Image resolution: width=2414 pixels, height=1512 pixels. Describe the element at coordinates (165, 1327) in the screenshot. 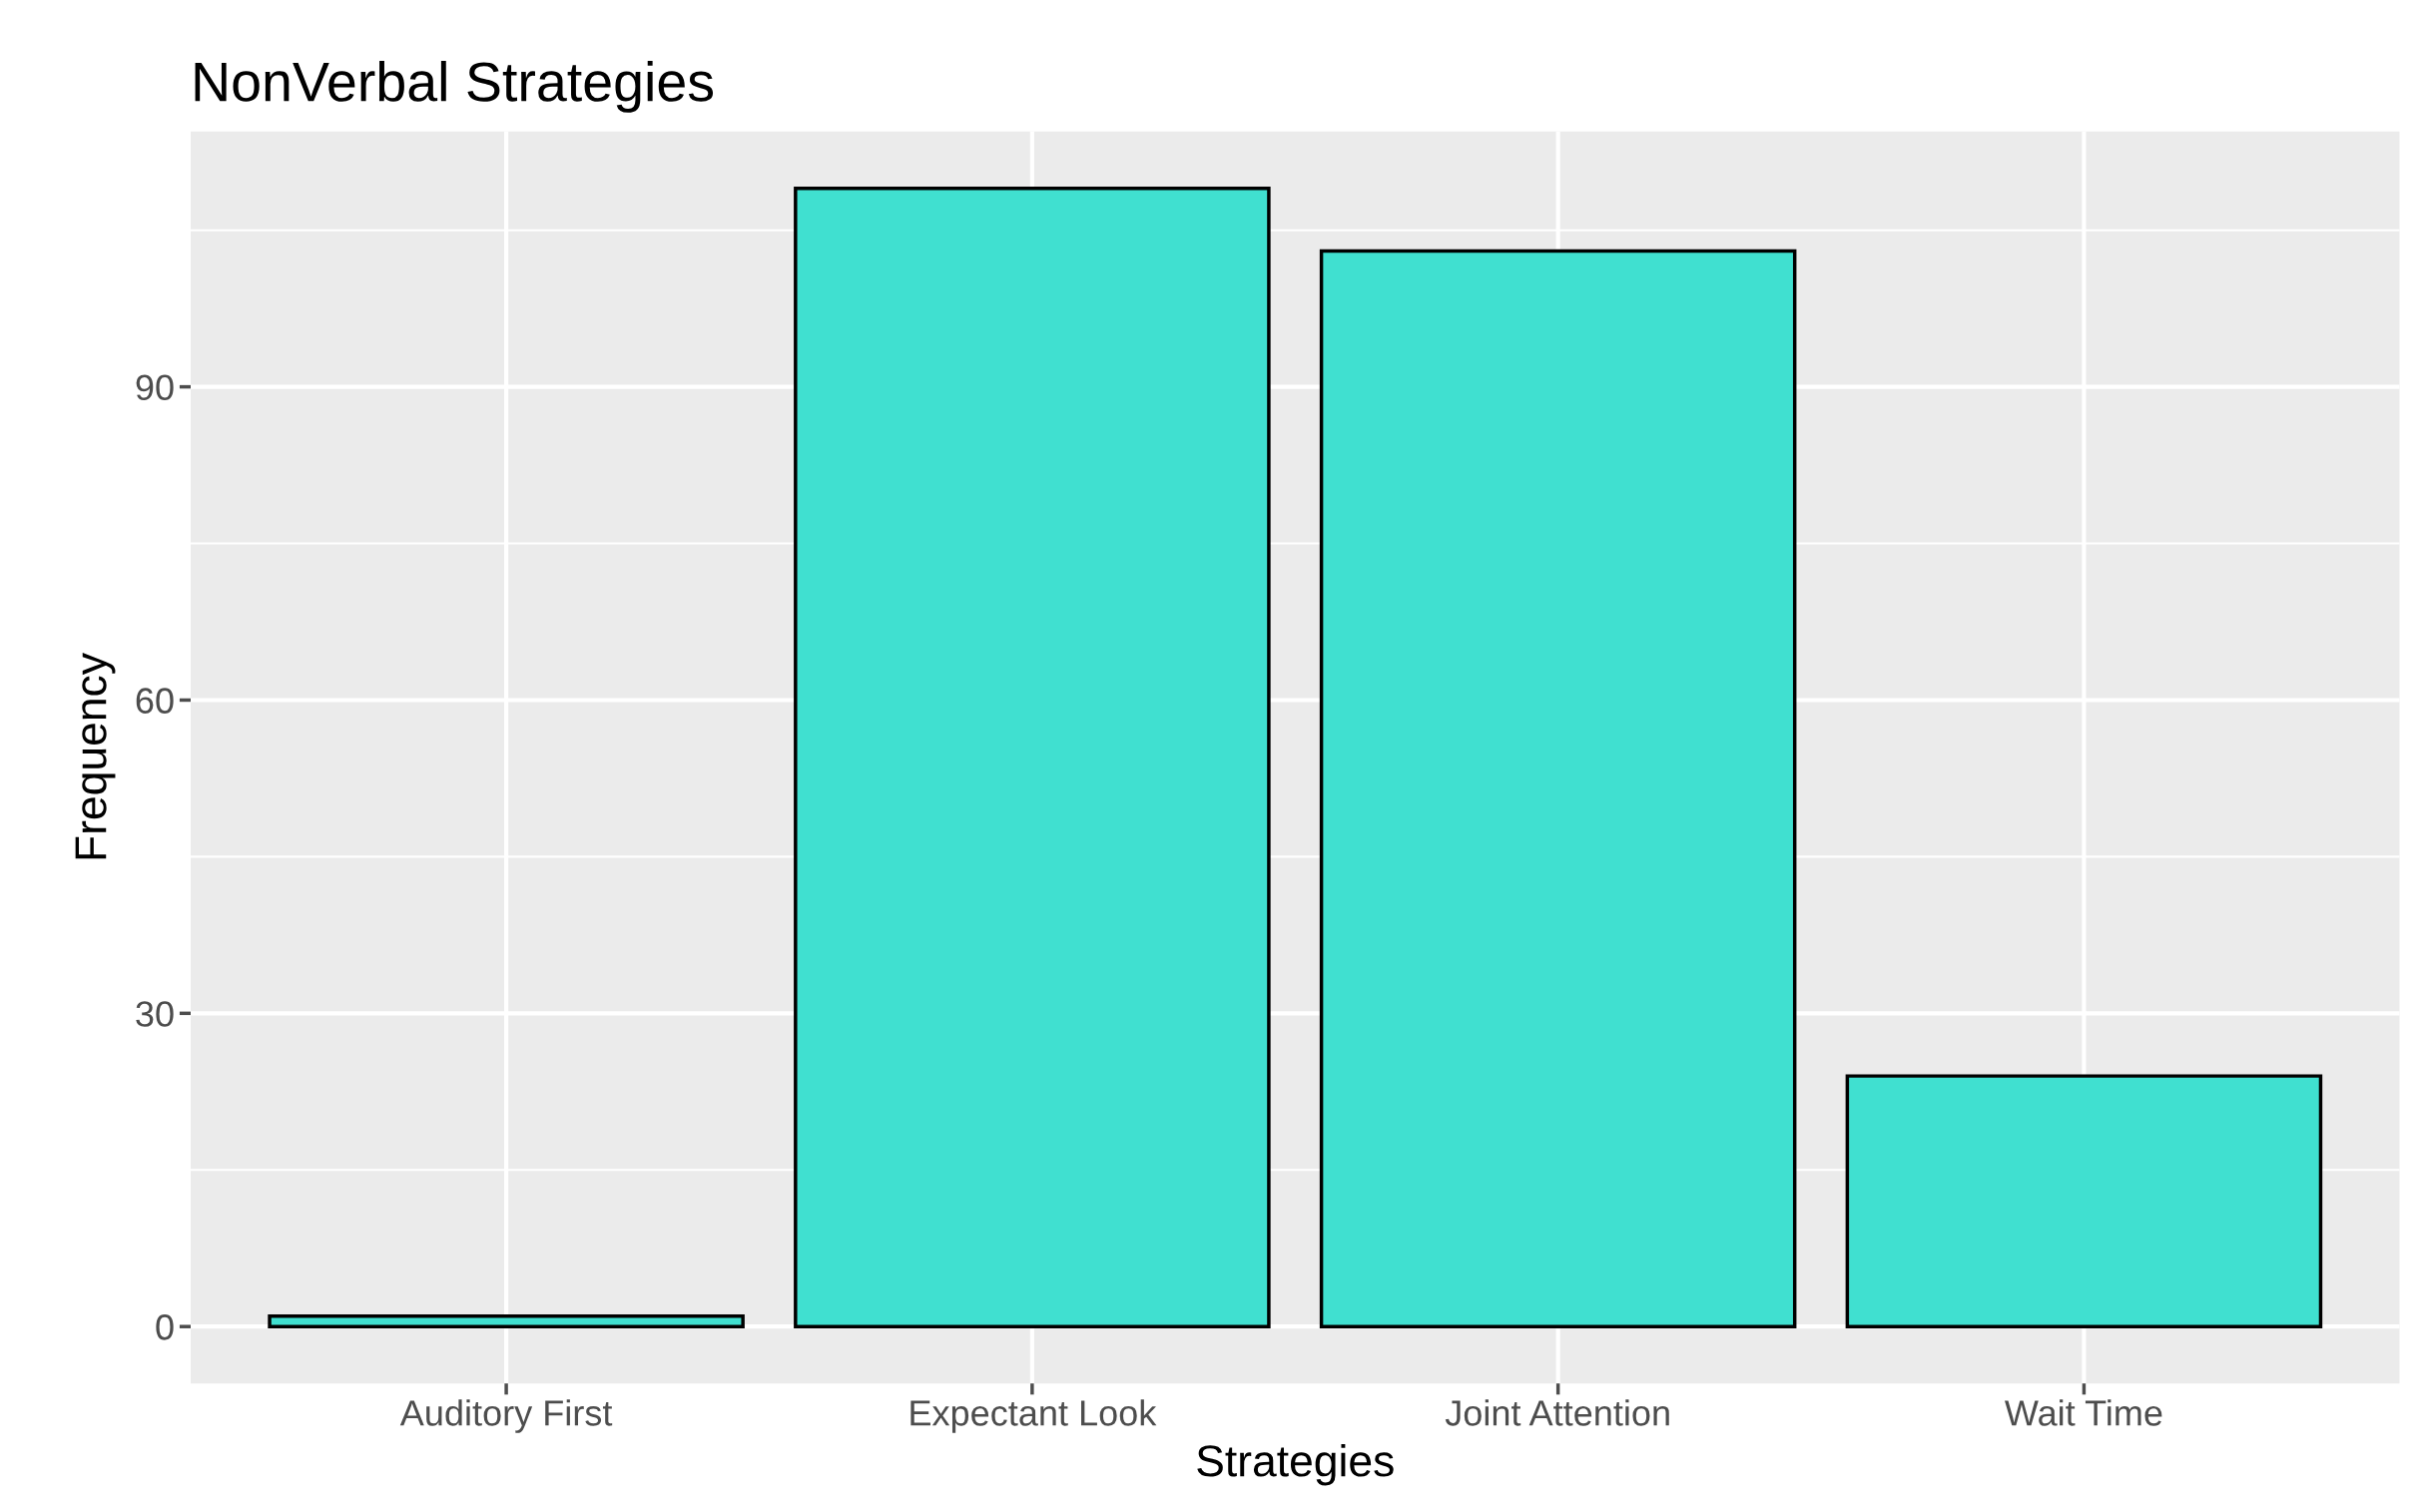

I see `y-tick-label: 0` at that location.